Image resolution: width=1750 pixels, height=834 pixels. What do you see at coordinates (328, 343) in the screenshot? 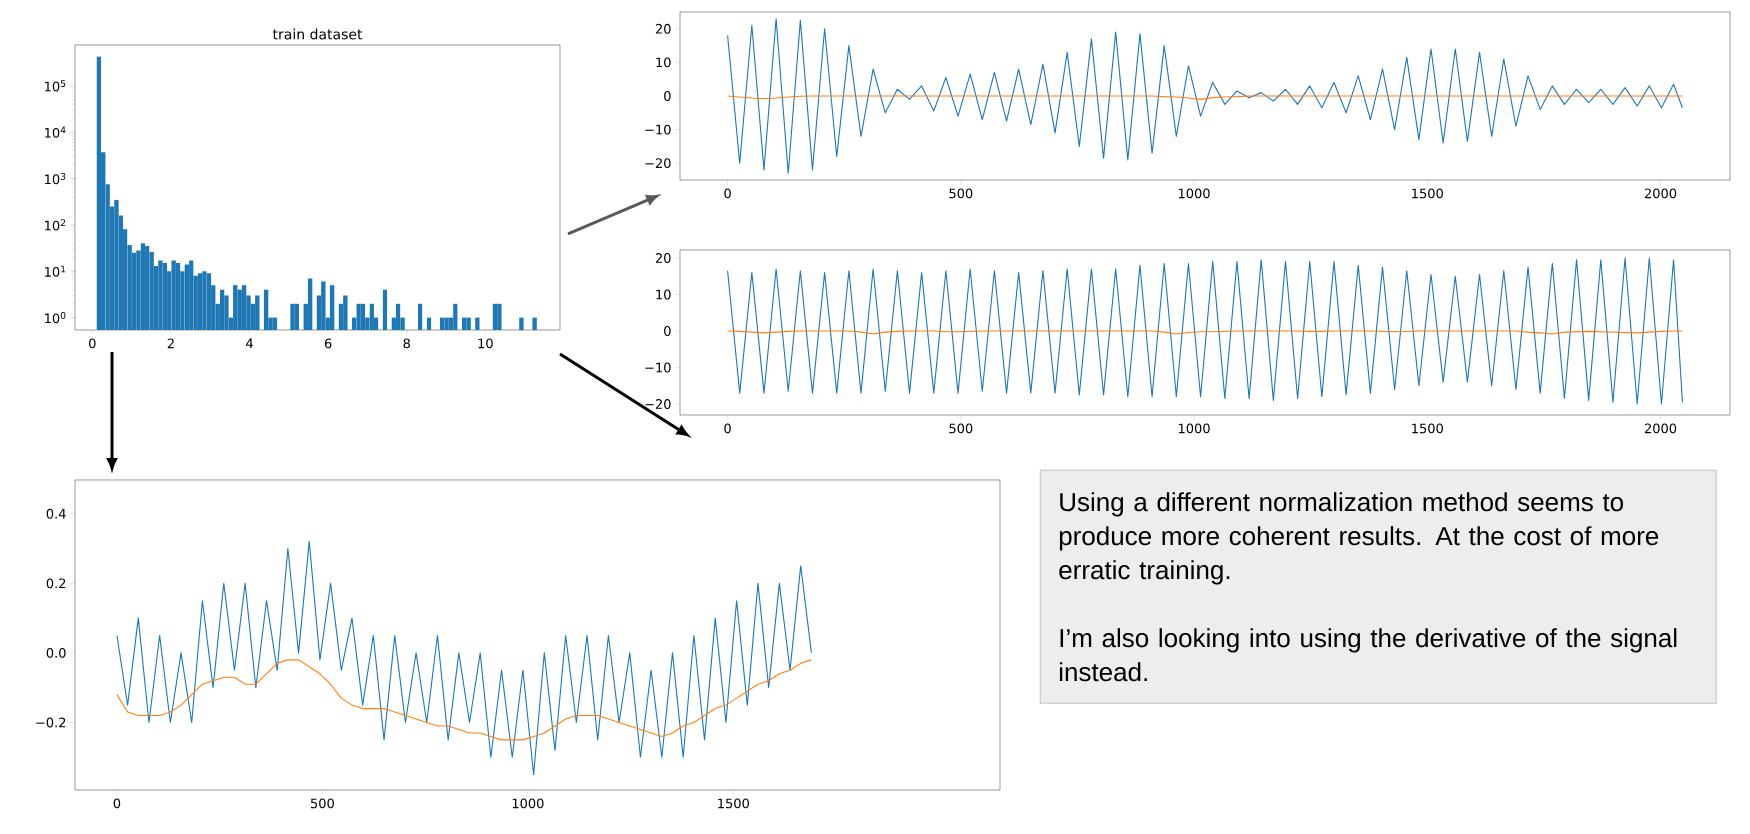
I see `x-tick-label: 6` at bounding box center [328, 343].